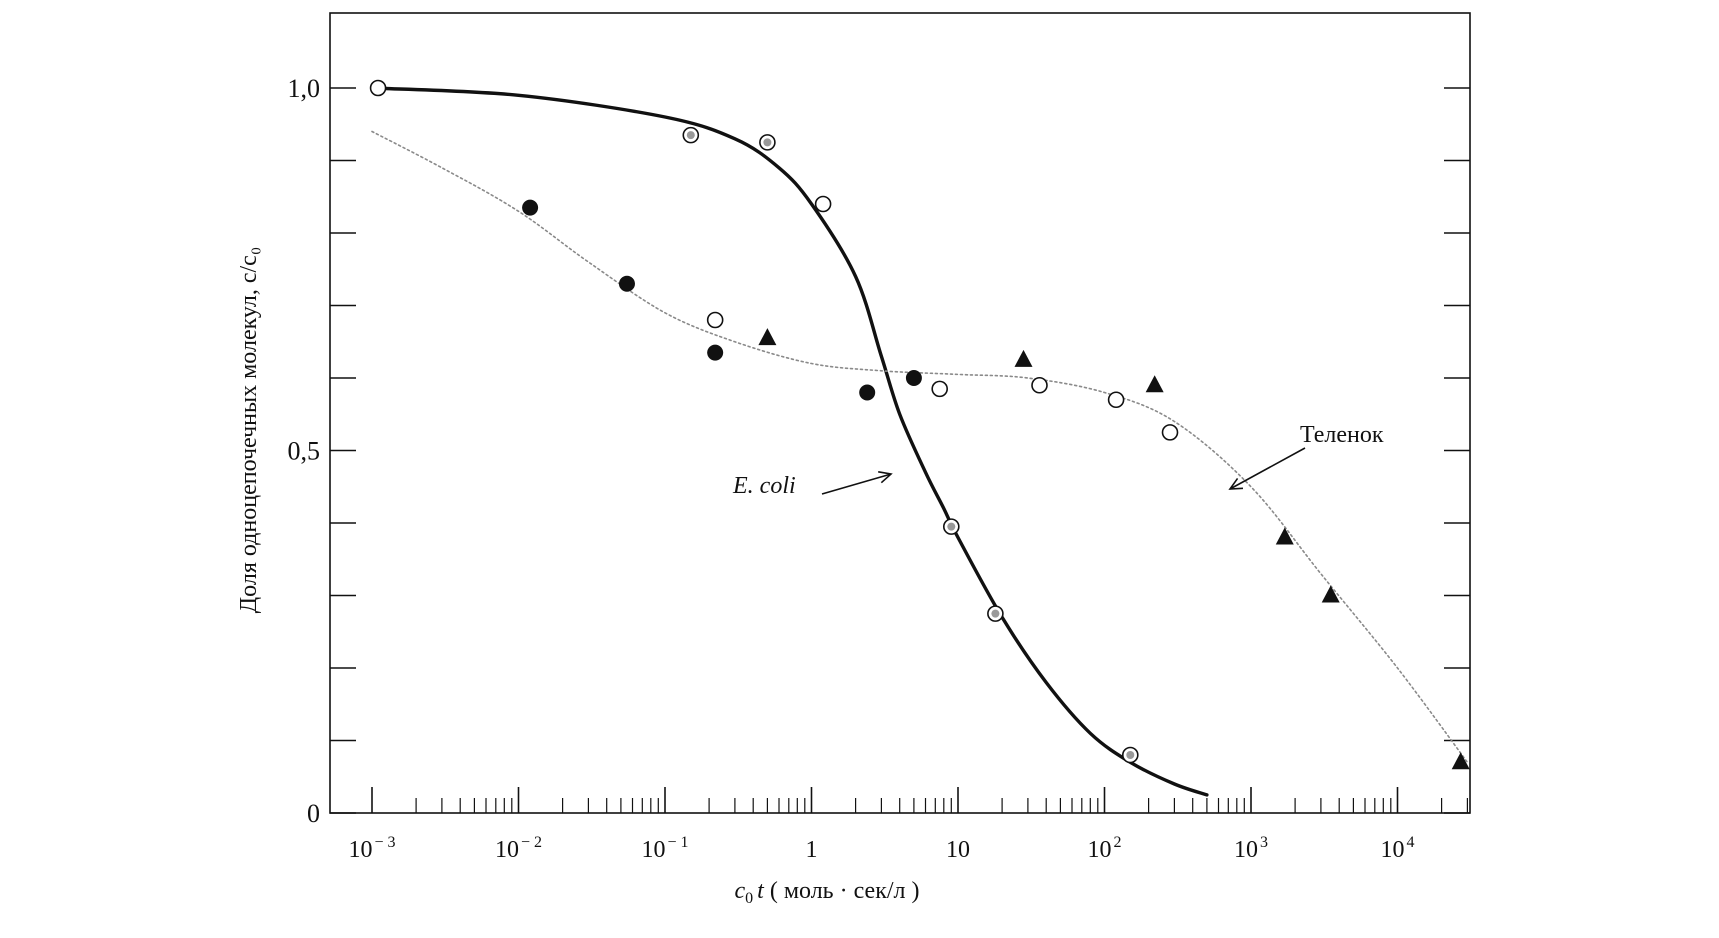  Describe the element at coordinates (1251, 848) in the screenshot. I see `x-tick-label: 10 3` at that location.